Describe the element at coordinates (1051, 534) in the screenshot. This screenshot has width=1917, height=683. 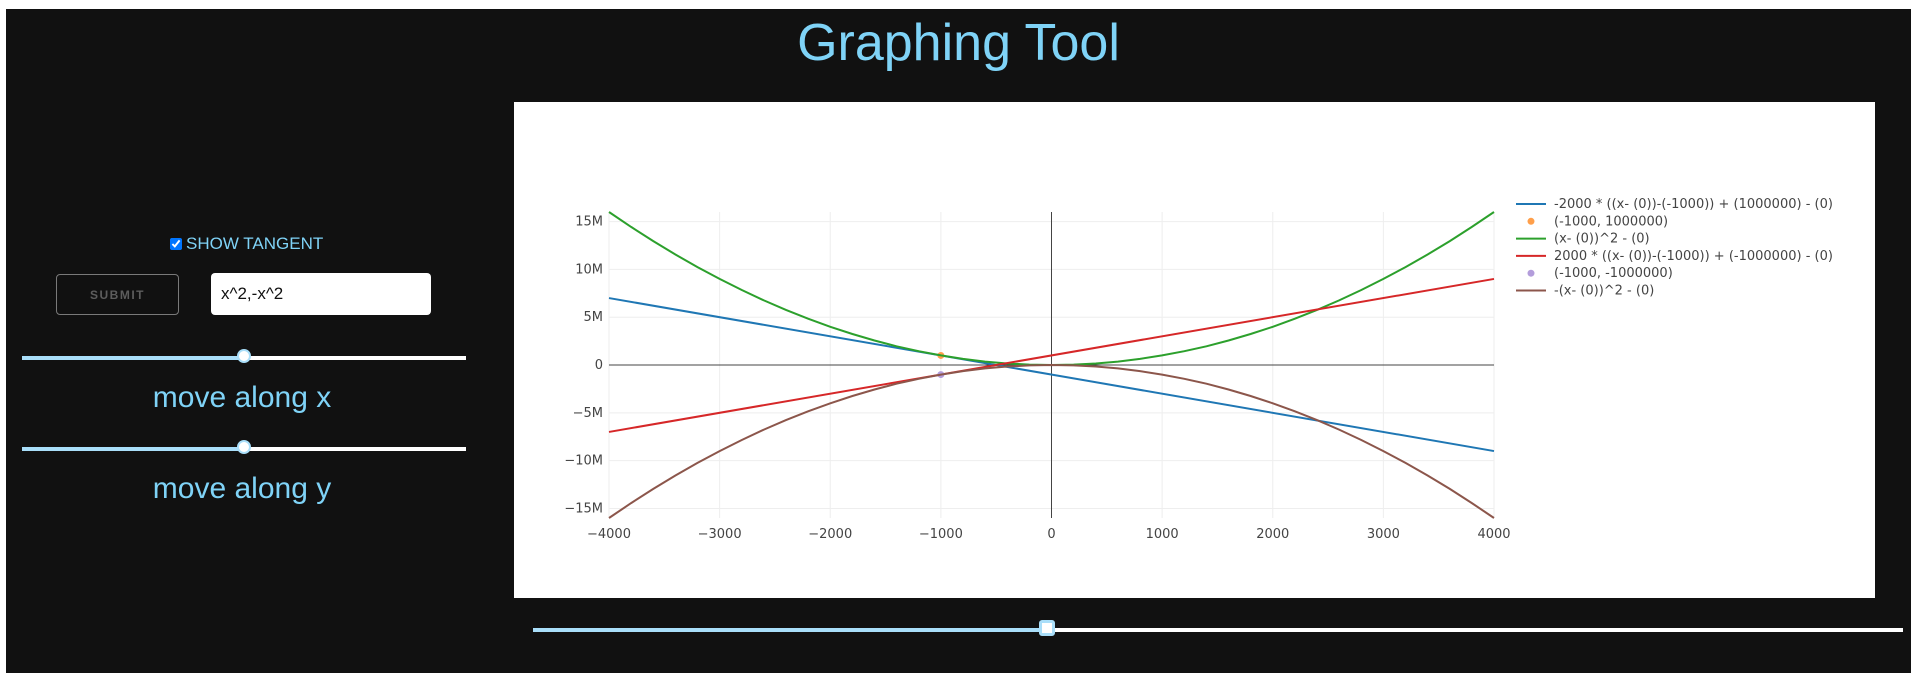
I see `x-tick-label: 0` at that location.